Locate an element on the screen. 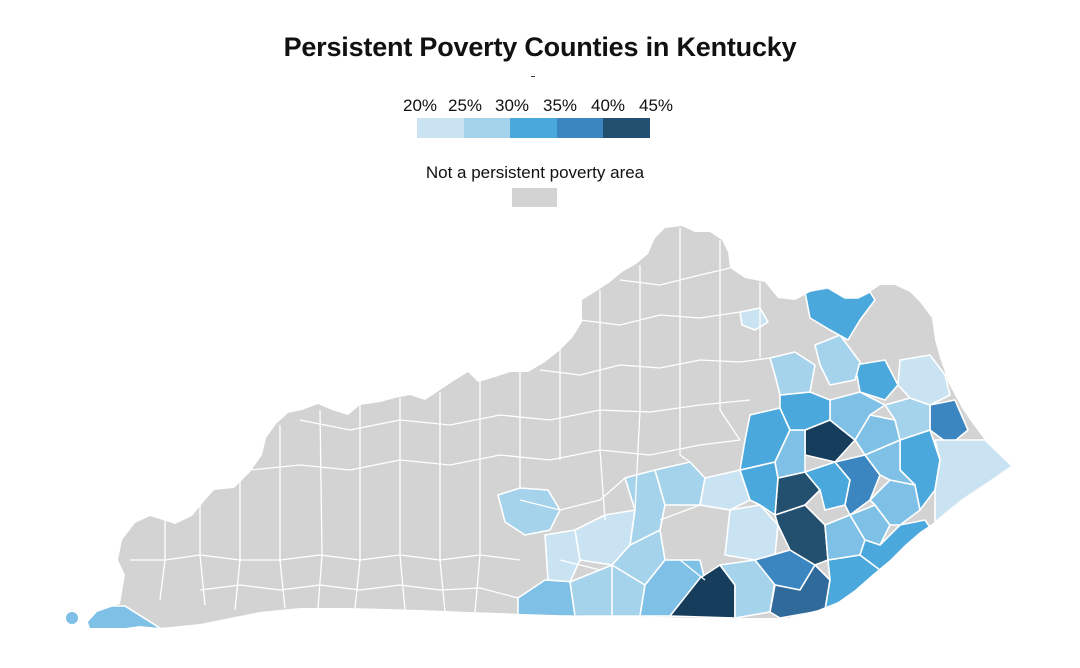  legend-label-40: 40% is located at coordinates (608, 105).